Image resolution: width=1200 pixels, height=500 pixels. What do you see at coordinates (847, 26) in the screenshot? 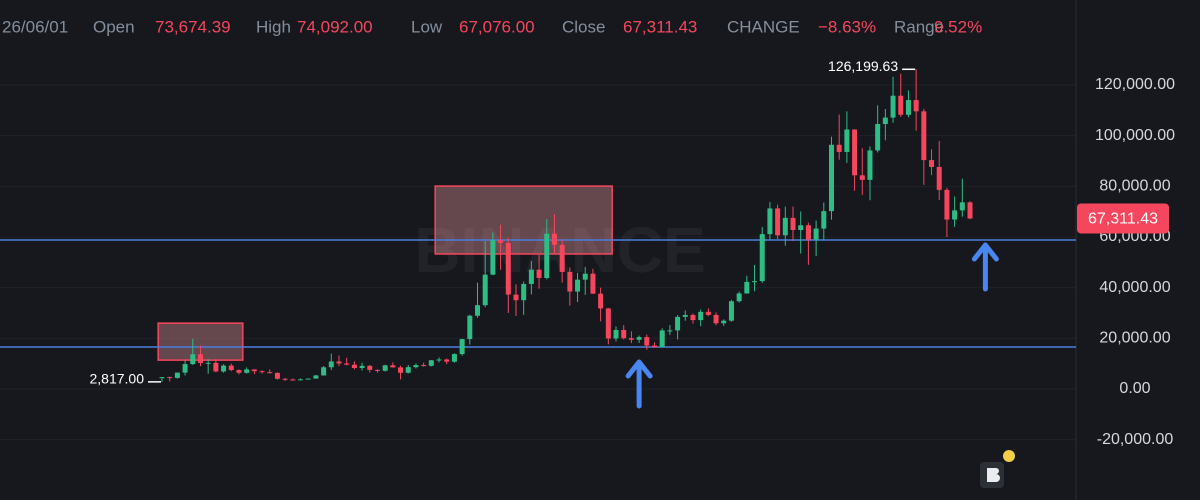
I see `change-value: −8.63%` at bounding box center [847, 26].